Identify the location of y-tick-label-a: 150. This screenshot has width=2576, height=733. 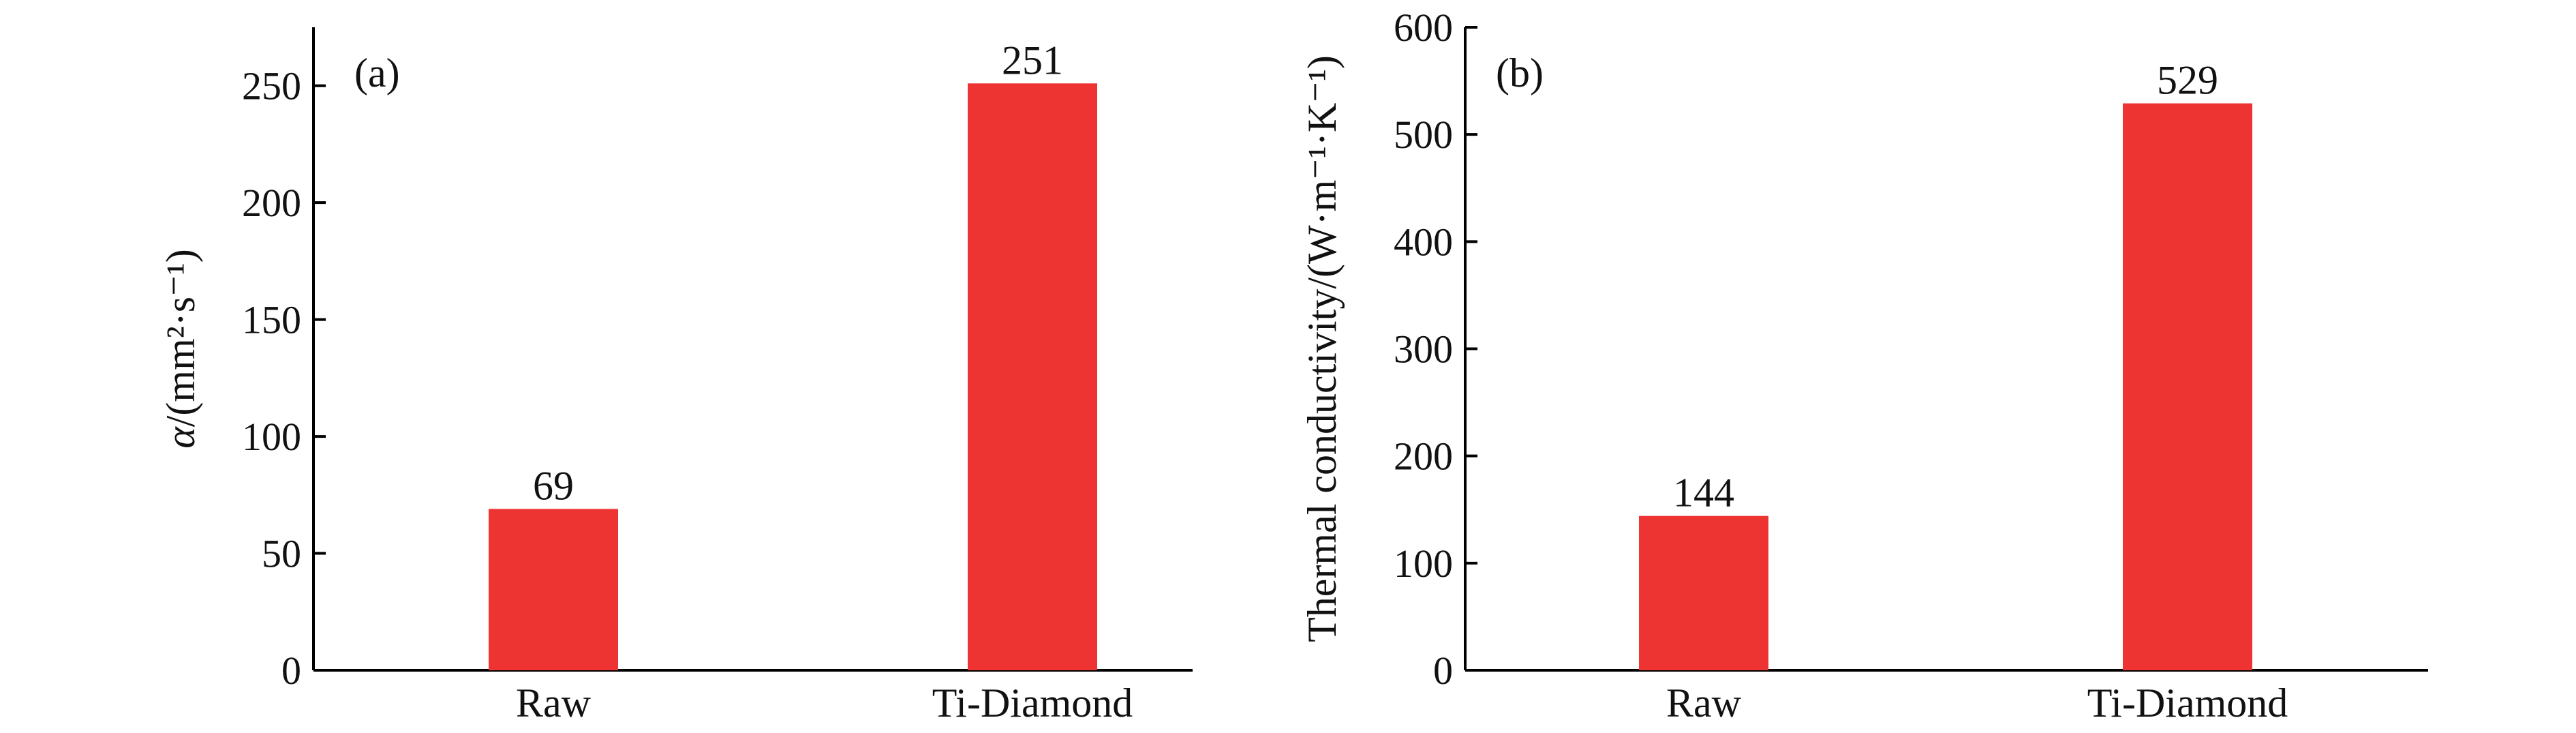
(271, 320).